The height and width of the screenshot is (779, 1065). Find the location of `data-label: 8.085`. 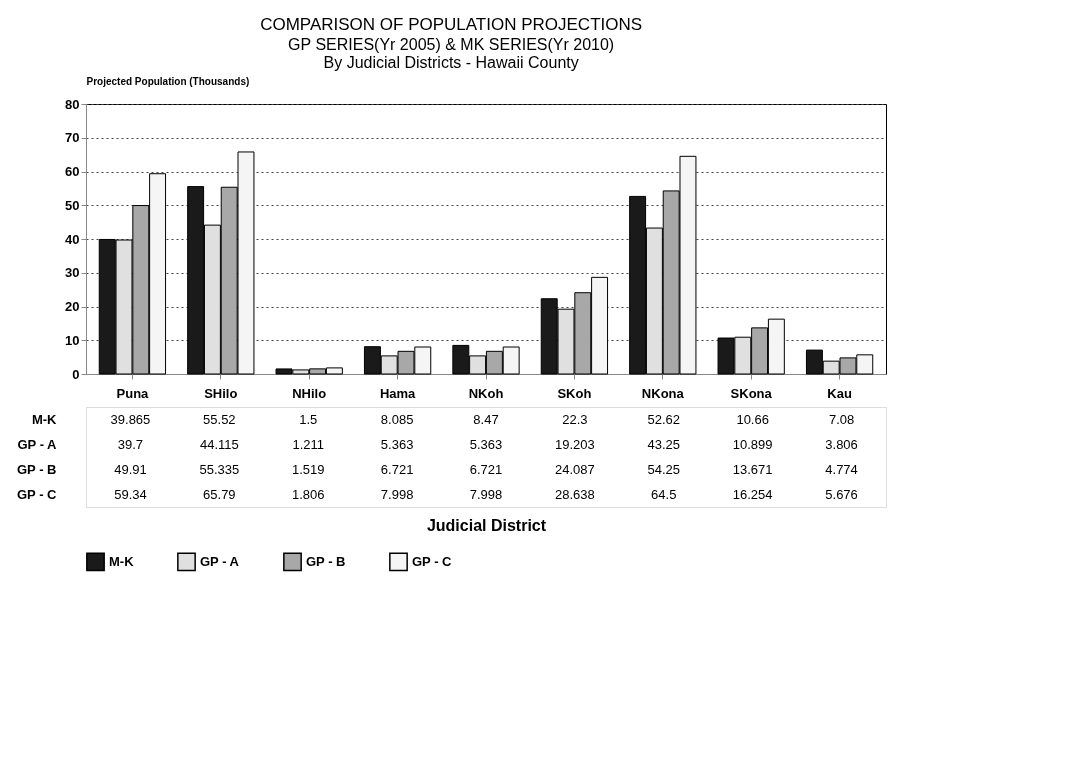

data-label: 8.085 is located at coordinates (397, 419).